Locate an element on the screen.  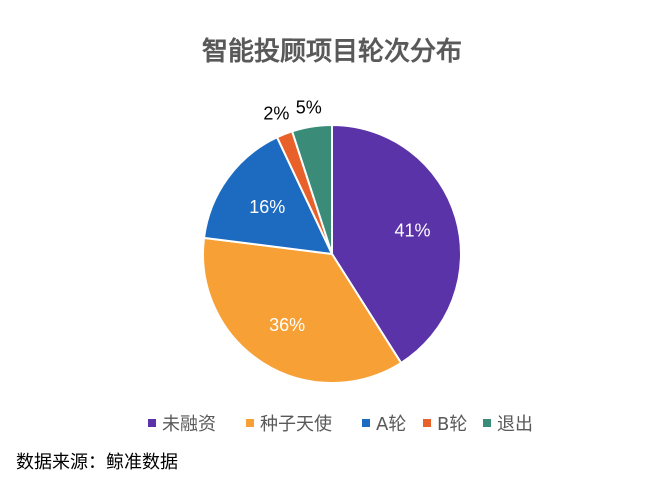
legend-item-1: 未融资 is located at coordinates (182, 424).